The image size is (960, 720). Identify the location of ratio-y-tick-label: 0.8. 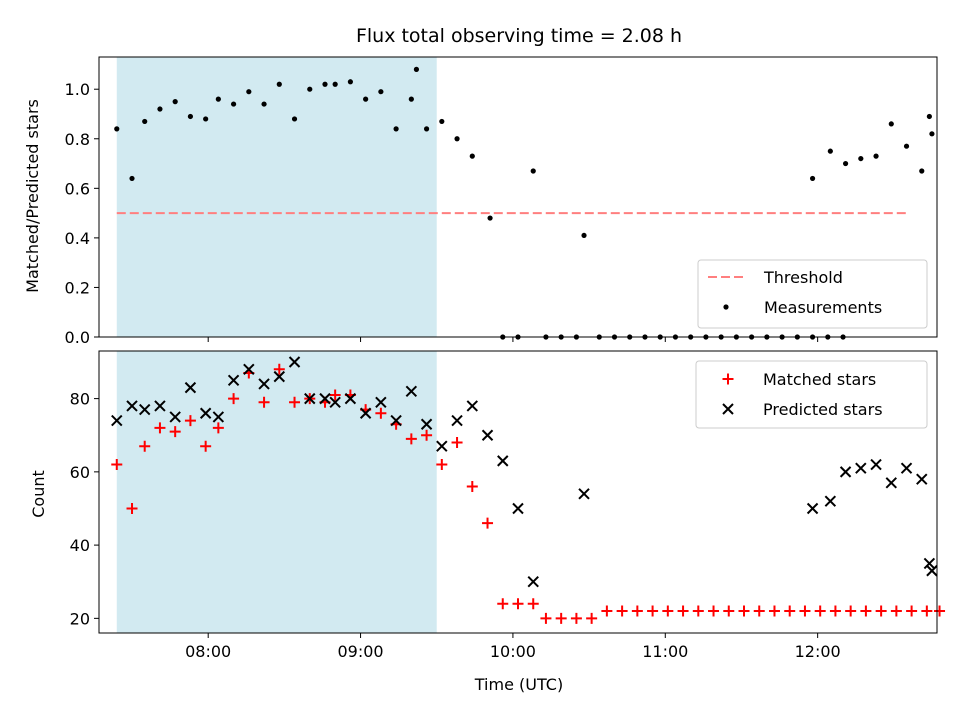
(77, 139).